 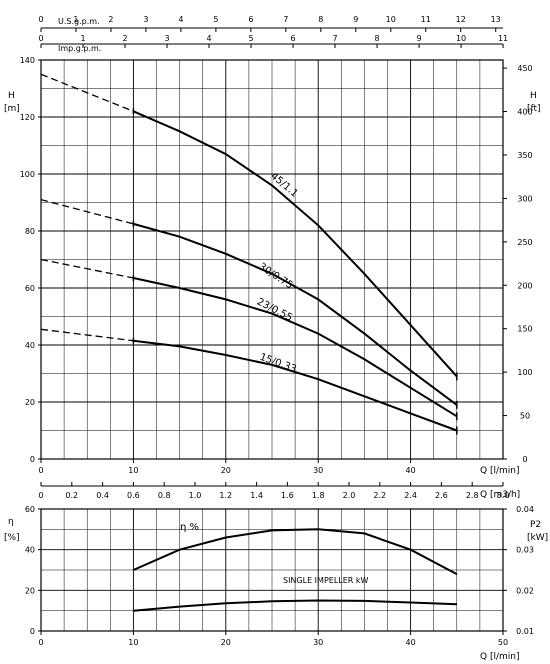 What do you see at coordinates (411, 642) in the screenshot?
I see `lower-x-tick-label: 40` at bounding box center [411, 642].